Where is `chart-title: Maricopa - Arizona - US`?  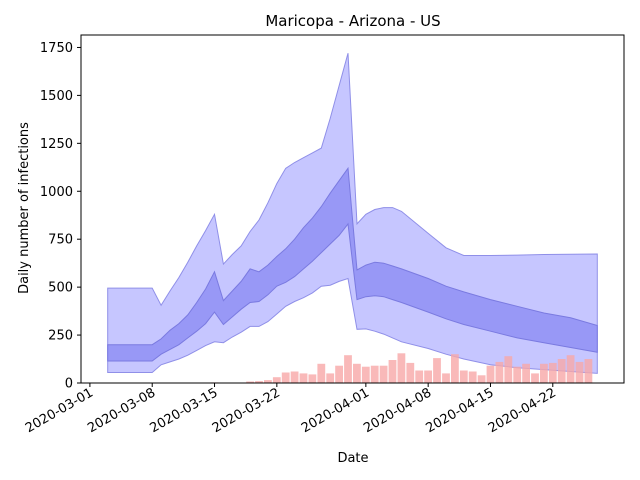
chart-title: Maricopa - Arizona - US is located at coordinates (352, 21).